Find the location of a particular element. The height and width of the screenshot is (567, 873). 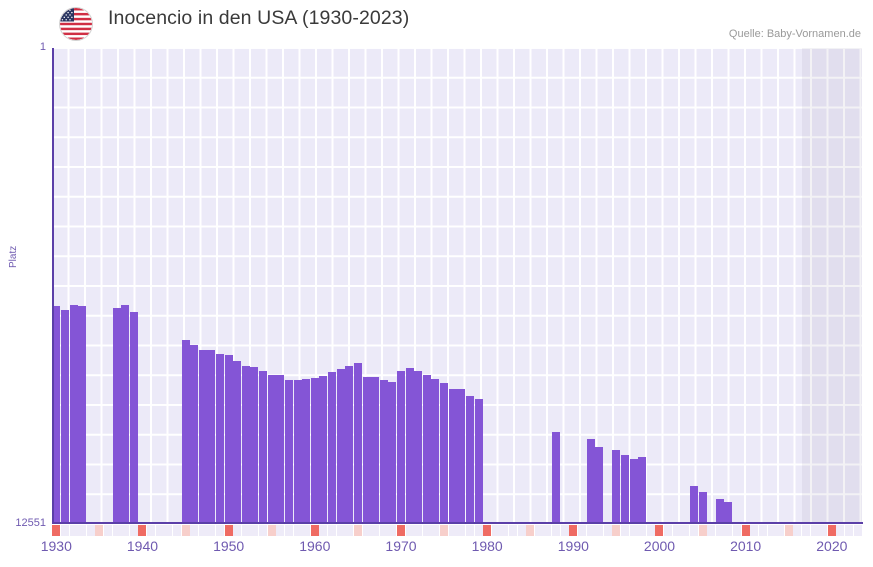

x-axis-tick-label: 1990 is located at coordinates (573, 546).